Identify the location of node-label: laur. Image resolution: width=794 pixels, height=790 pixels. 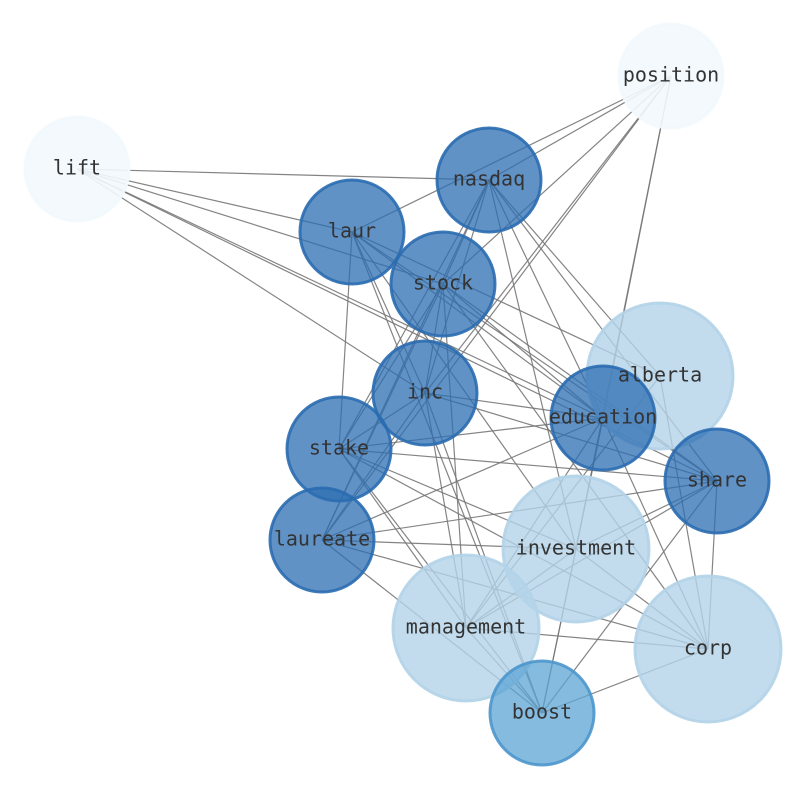
(352, 231).